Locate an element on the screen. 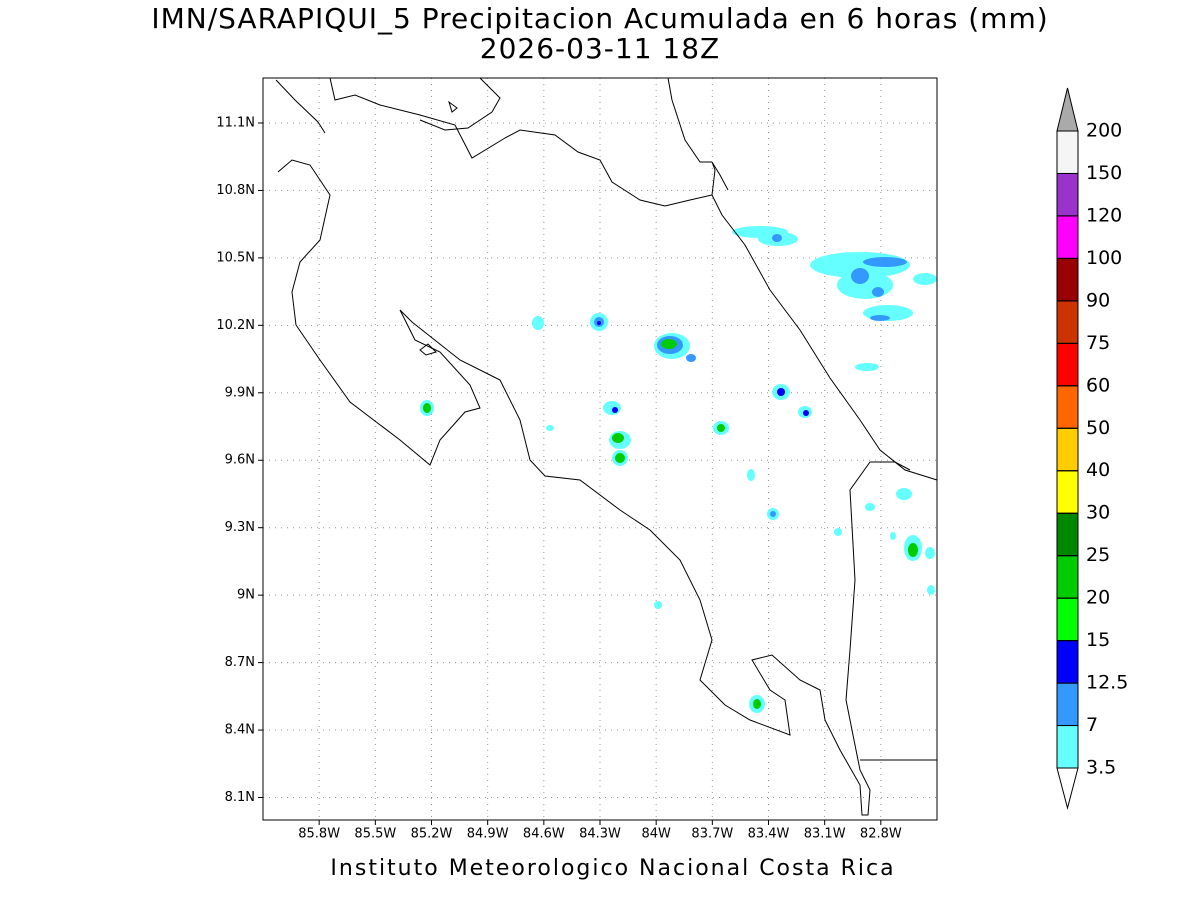 The image size is (1200, 900). colorbar-label: 150 is located at coordinates (1104, 173).